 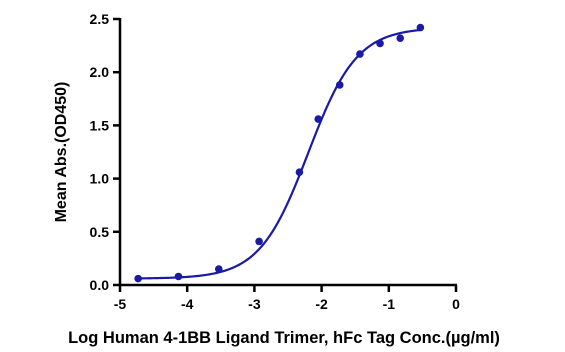 I want to click on x-tick-label: 0, so click(x=456, y=304).